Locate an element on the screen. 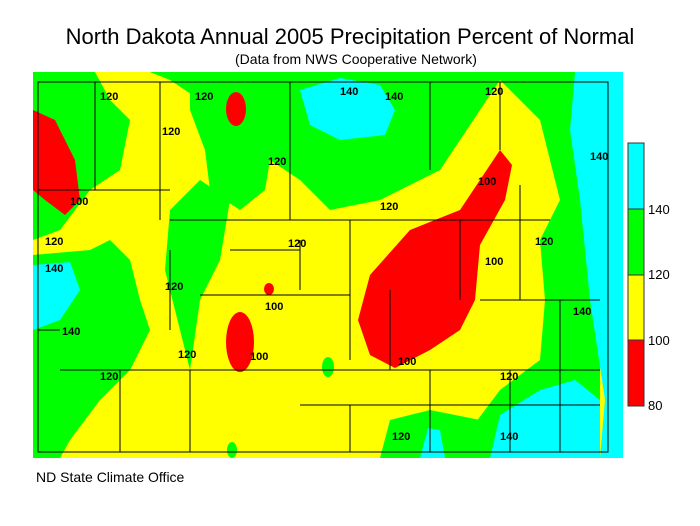 This screenshot has height=526, width=700. legend-colorbar is located at coordinates (636, 274).